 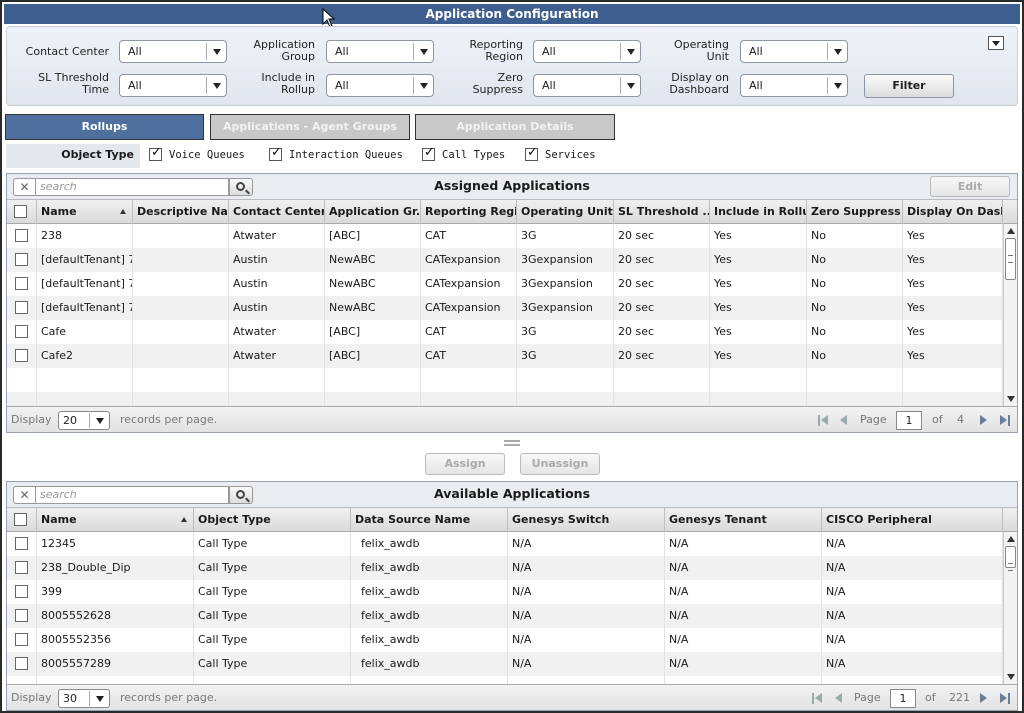 I want to click on column-header: Operating Unit, so click(x=565, y=212).